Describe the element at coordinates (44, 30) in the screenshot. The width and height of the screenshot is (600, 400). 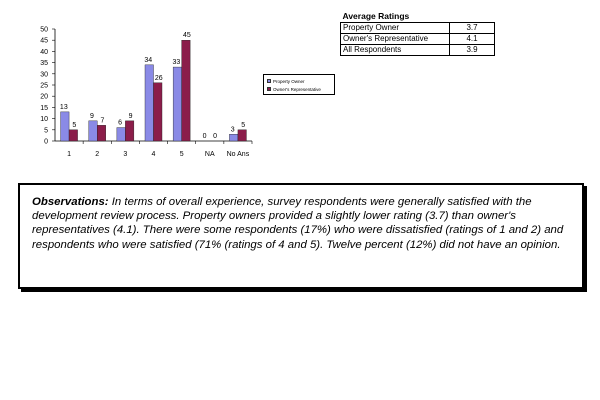
I see `y-tick-label: 50` at that location.